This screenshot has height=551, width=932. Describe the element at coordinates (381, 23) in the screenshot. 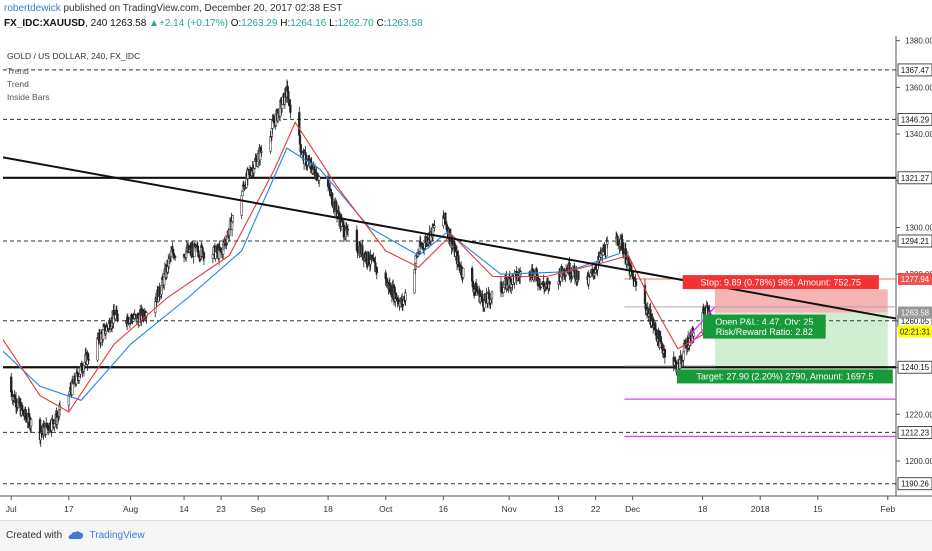

I see `close-label: C:` at that location.